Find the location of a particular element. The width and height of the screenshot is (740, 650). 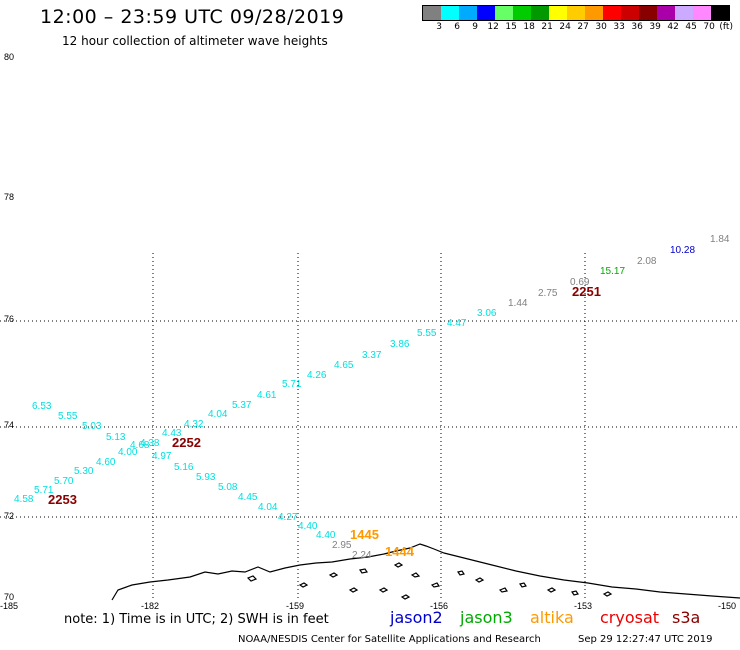

legend-label: 3 is located at coordinates (439, 27).